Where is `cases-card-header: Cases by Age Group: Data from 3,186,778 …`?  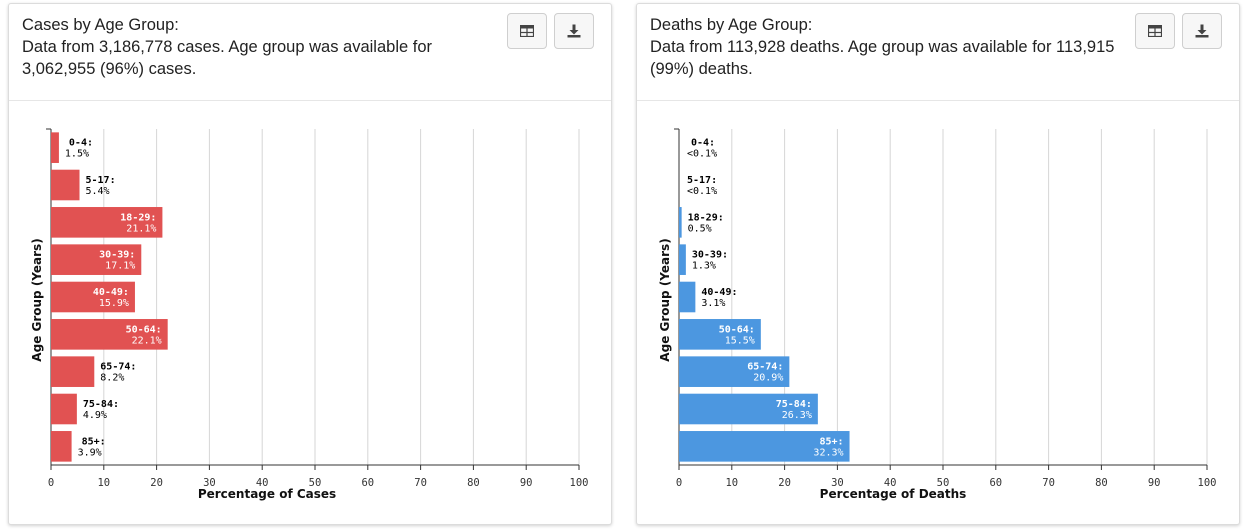 cases-card-header: Cases by Age Group: Data from 3,186,778 … is located at coordinates (310, 52).